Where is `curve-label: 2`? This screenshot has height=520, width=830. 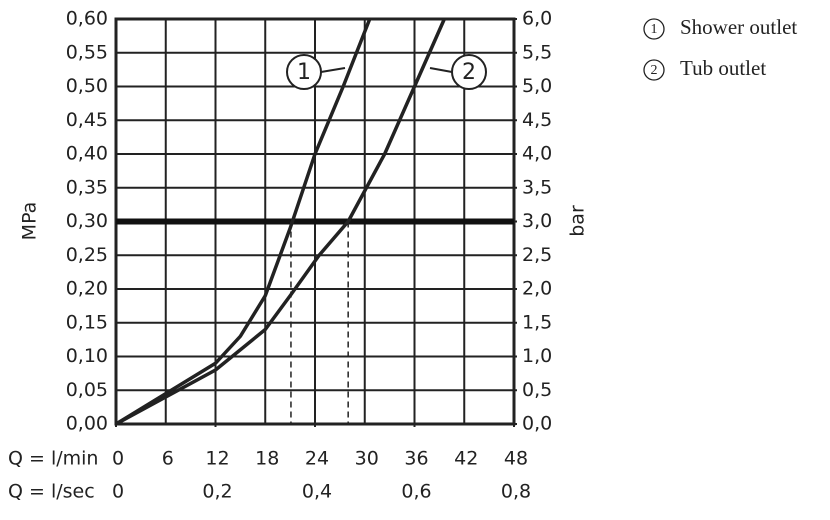 curve-label: 2 is located at coordinates (469, 72).